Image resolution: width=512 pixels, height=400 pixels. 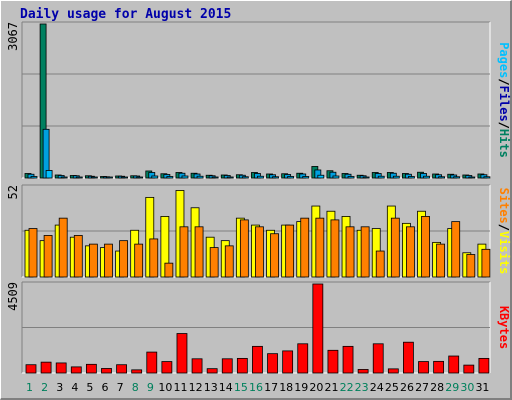 I want to click on chart-title: Daily usage for August 2015, so click(x=126, y=14).